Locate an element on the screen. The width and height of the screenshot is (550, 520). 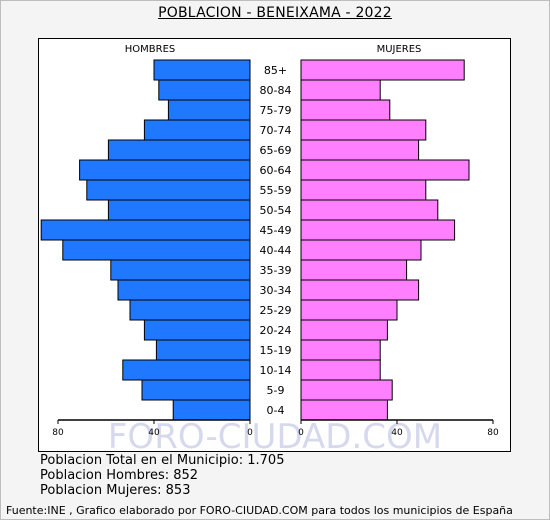
tick-label-hombres-0: 0 is located at coordinates (250, 433).